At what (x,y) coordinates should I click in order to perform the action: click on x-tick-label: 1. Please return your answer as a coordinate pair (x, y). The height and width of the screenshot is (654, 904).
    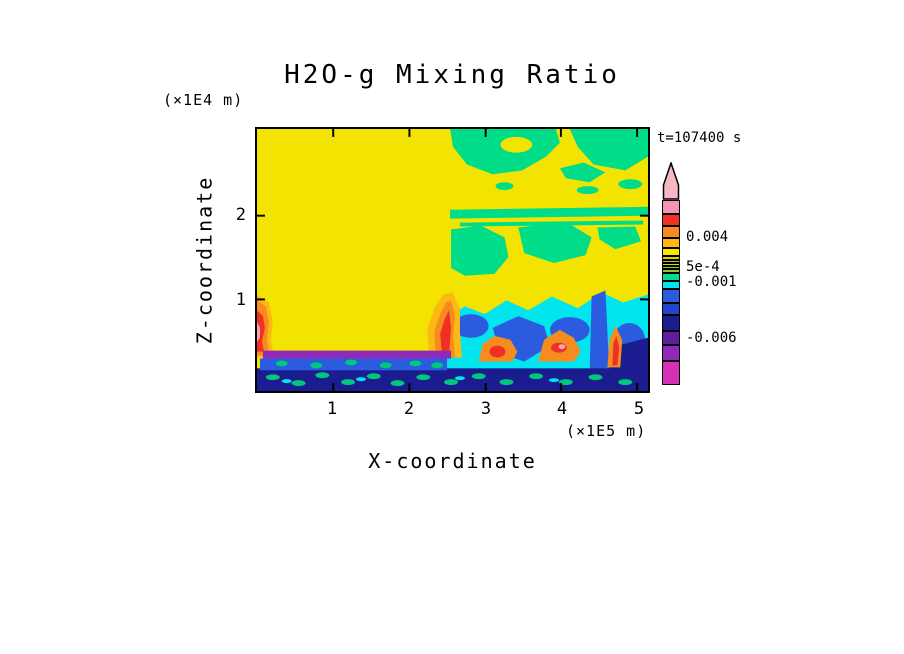
    Looking at the image, I should click on (332, 409).